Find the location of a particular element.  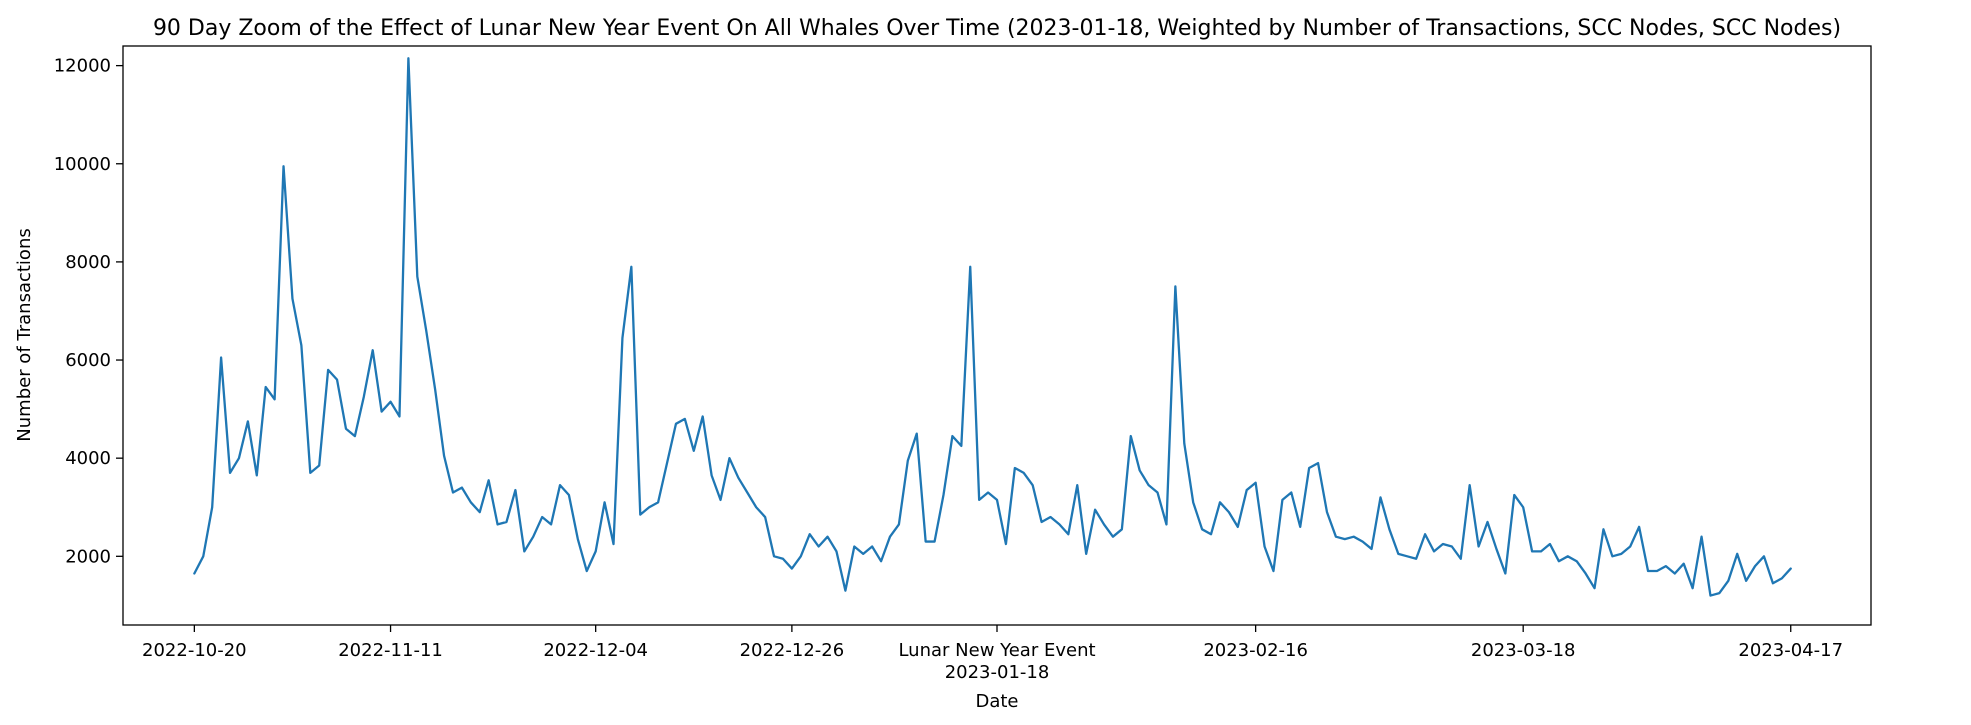

y-axis-ticks: 2000 4000 6000 8000 10000 12000 is located at coordinates (88, 311).